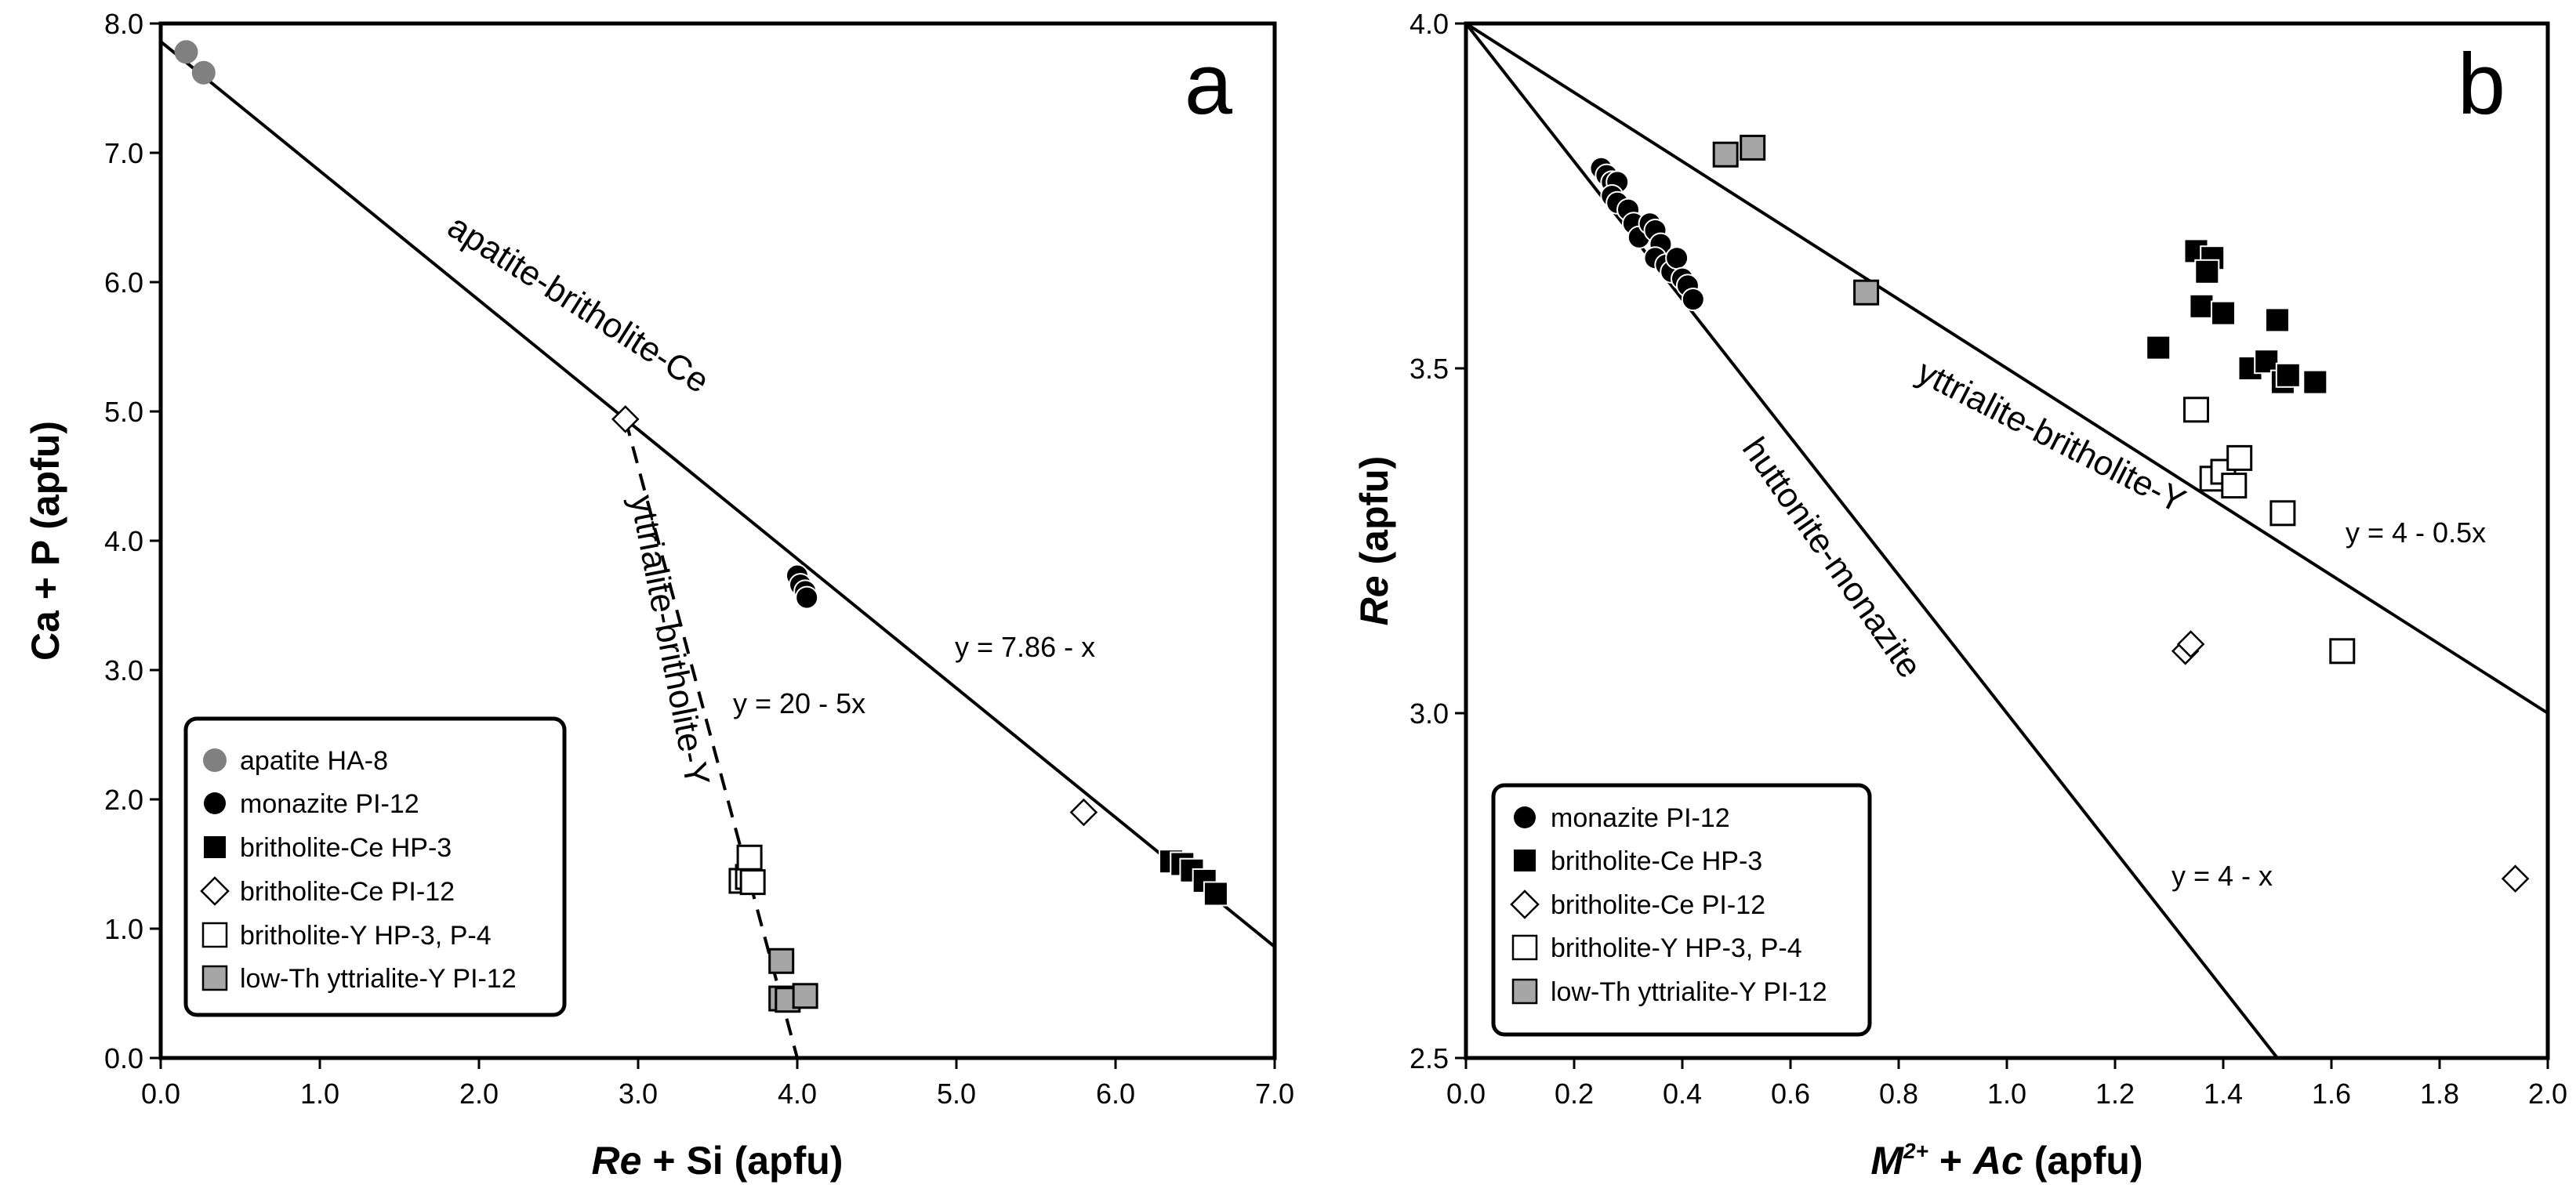  What do you see at coordinates (1525, 992) in the screenshot?
I see `legend-b-marker-yttrialite` at bounding box center [1525, 992].